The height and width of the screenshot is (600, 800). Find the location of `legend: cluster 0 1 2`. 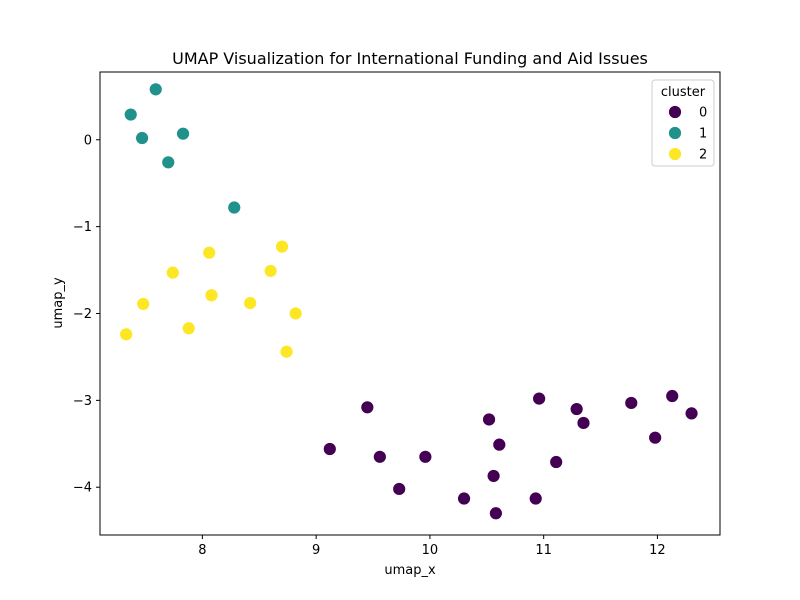

legend: cluster 0 1 2 is located at coordinates (683, 123).